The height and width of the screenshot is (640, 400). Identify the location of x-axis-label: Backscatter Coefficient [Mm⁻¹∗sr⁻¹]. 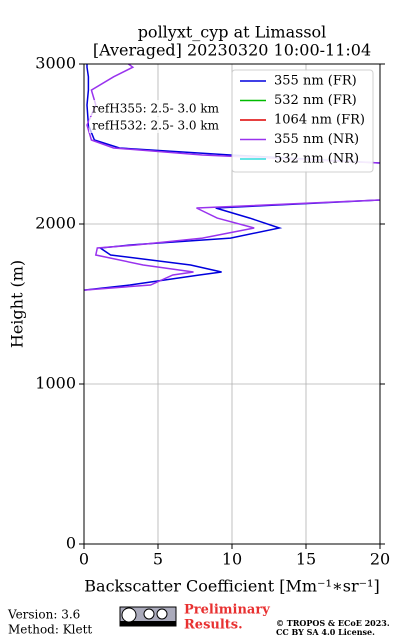
(231, 586).